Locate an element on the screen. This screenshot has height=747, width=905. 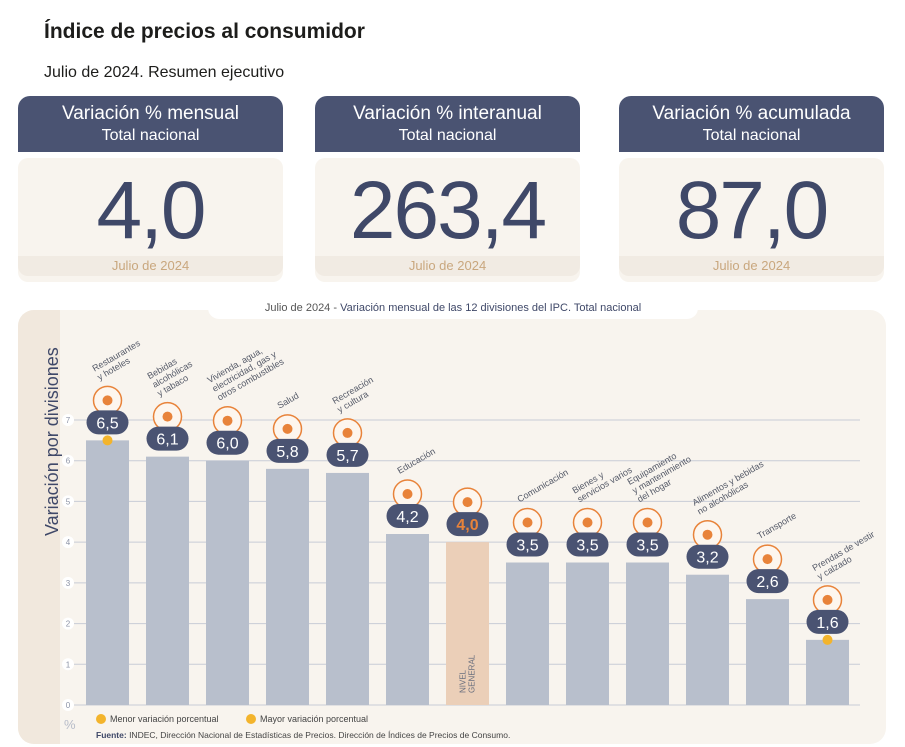
value-label: 5,8 is located at coordinates (287, 452).